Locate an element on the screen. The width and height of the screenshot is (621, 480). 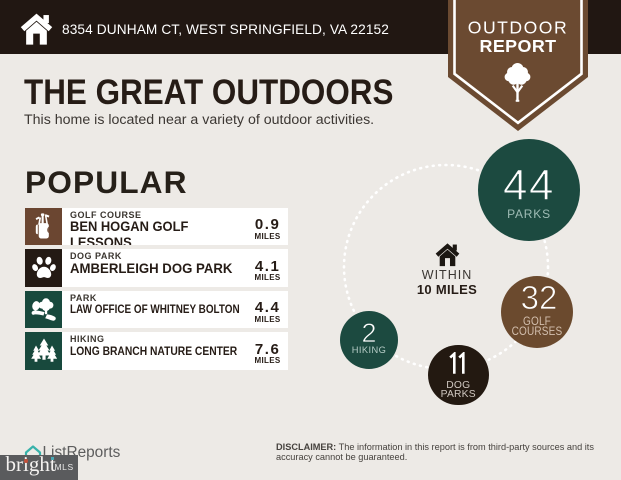
svg-text: OUTDOOR is located at coordinates (518, 28).